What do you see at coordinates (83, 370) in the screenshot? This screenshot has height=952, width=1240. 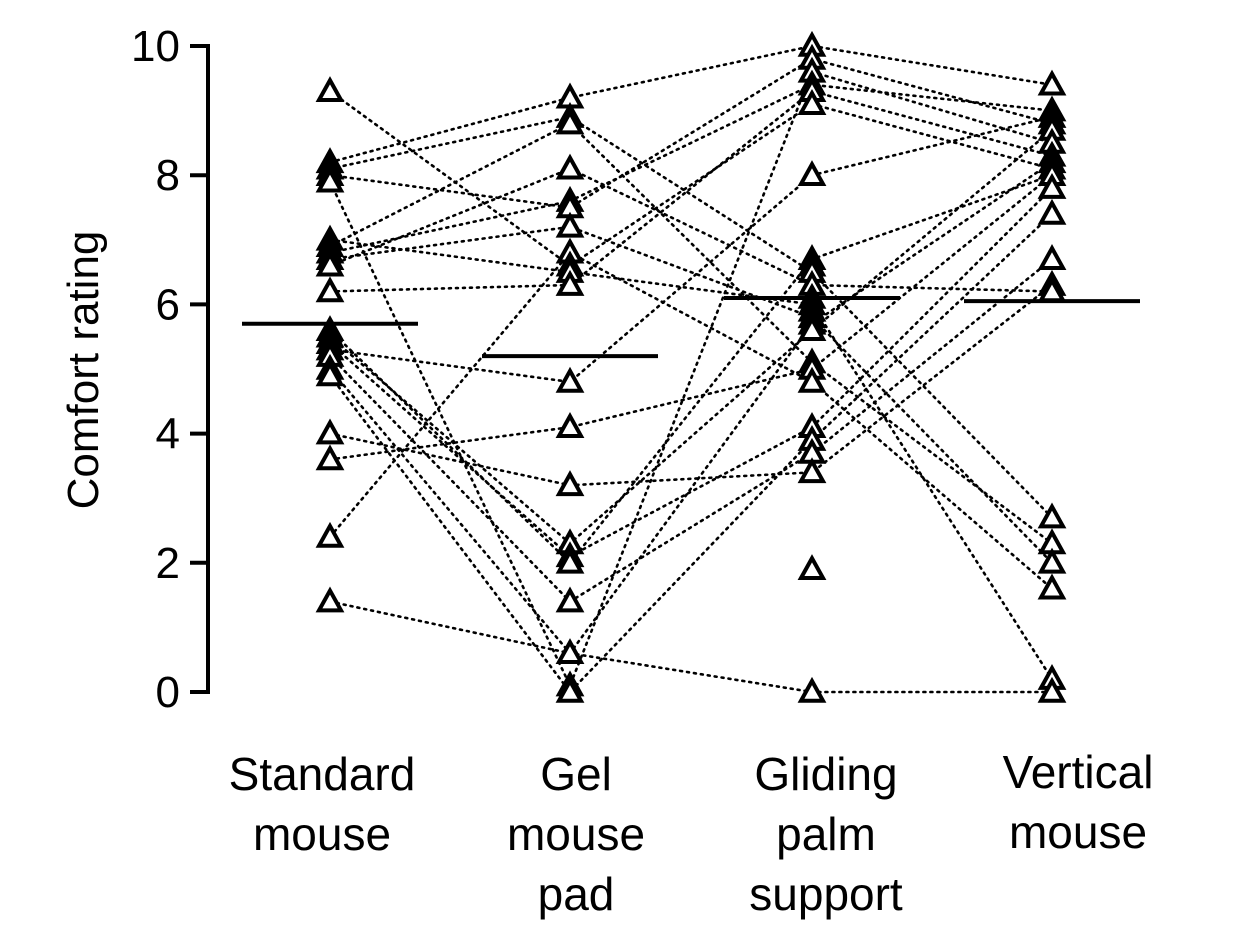 I see `y-axis-label: Comfort rating` at bounding box center [83, 370].